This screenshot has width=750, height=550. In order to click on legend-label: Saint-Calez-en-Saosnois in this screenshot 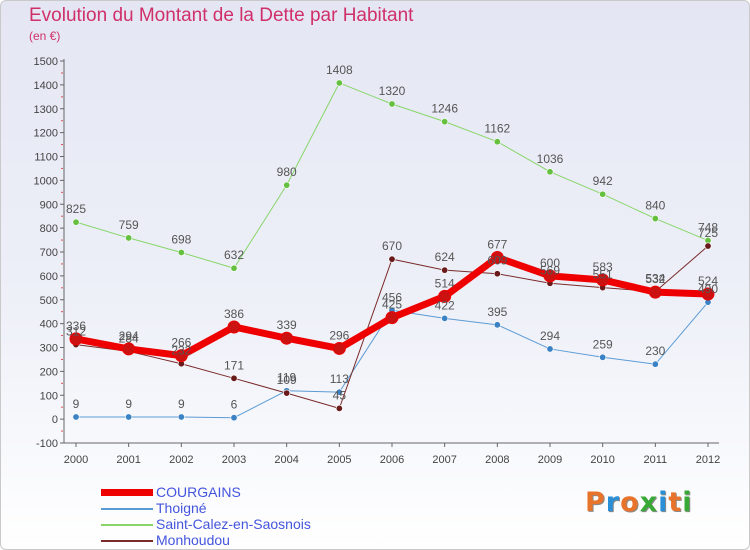, I will do `click(233, 524)`.